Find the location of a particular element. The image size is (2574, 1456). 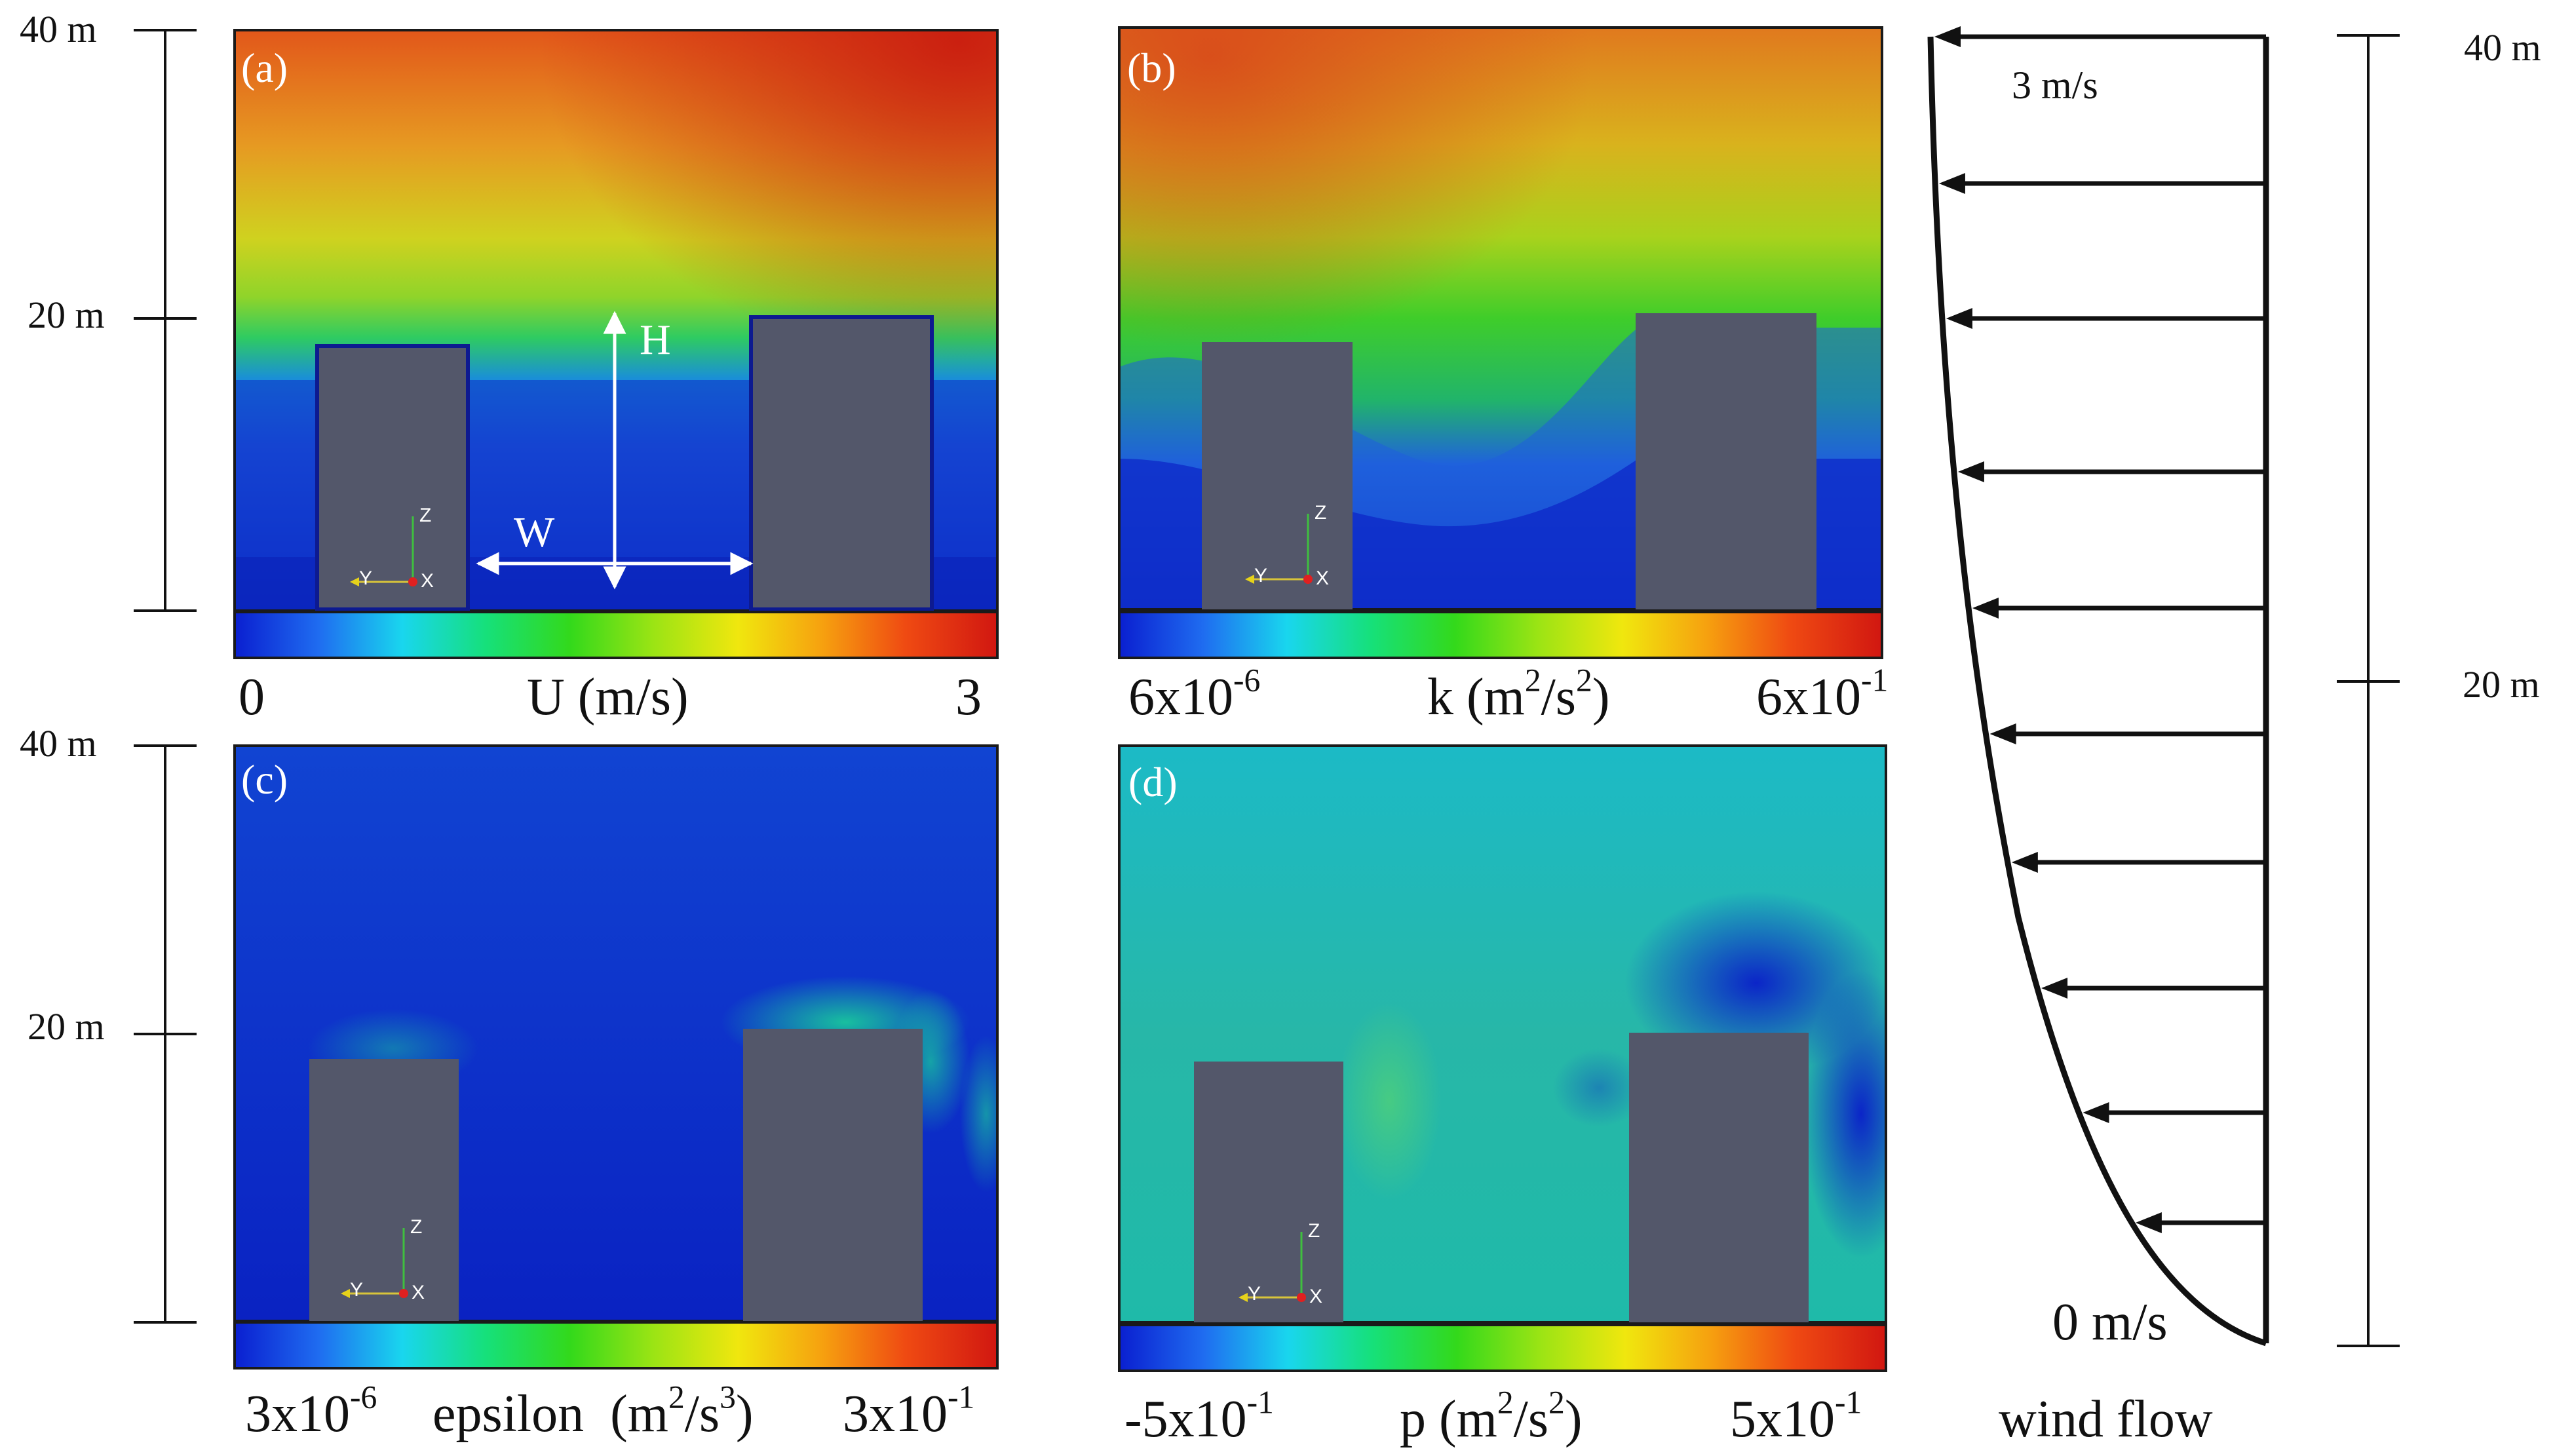

triad-c-x: X is located at coordinates (418, 1292).